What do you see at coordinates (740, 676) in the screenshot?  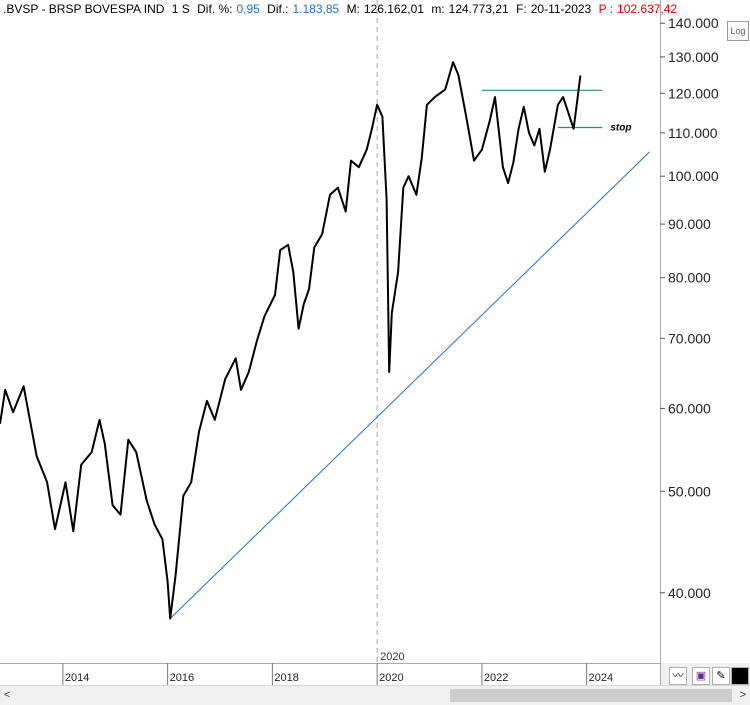 I see `color-swatch-icon` at bounding box center [740, 676].